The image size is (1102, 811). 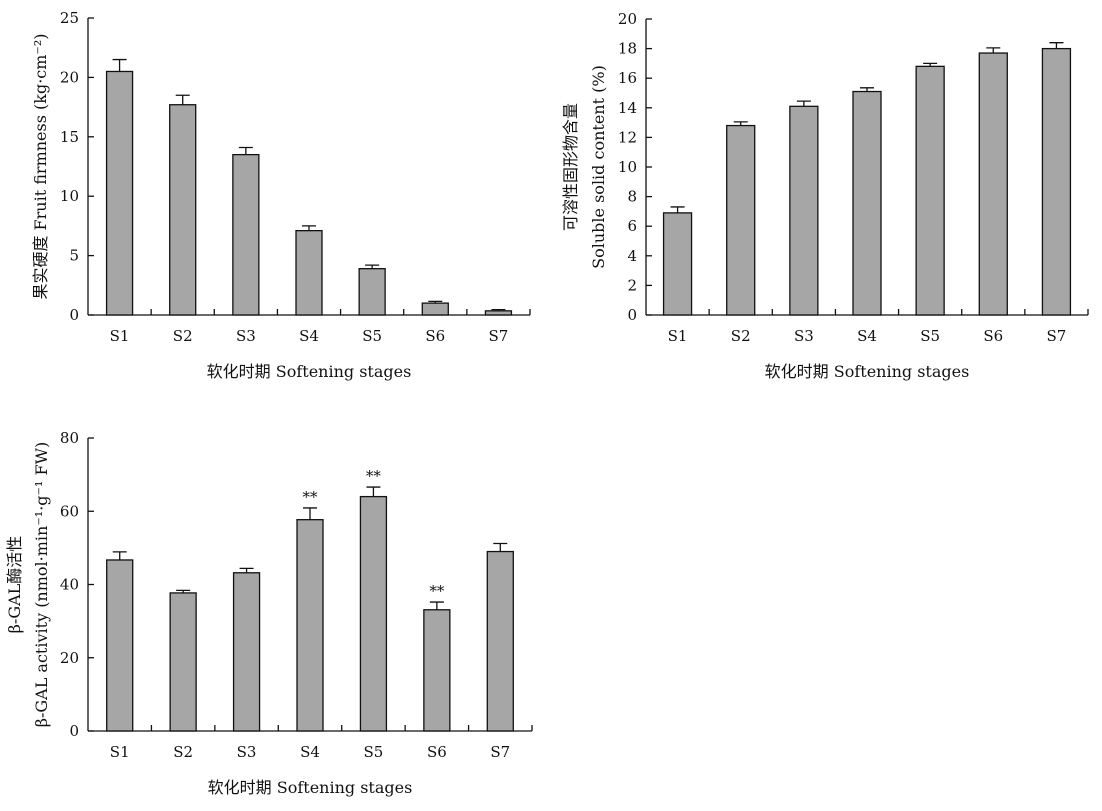 What do you see at coordinates (40, 166) in the screenshot?
I see `y-axis-title: 果实硬度 Fruit firmness (kg·cm⁻²)` at bounding box center [40, 166].